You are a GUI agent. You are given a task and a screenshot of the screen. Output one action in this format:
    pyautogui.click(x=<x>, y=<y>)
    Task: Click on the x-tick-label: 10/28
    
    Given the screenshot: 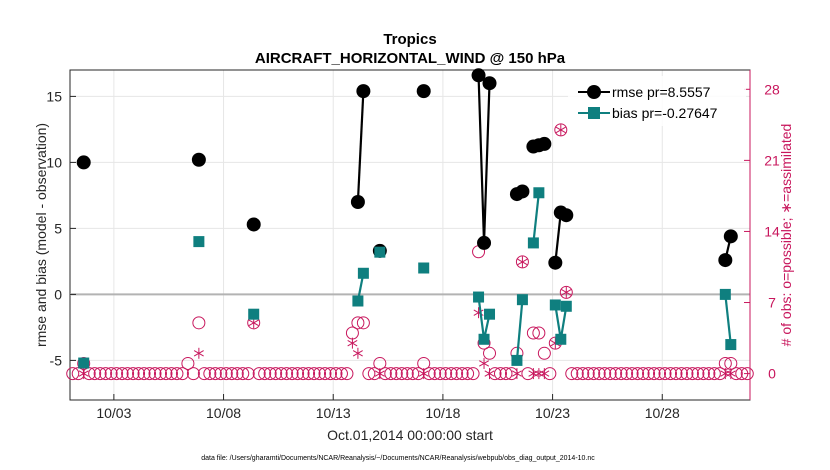 What is the action you would take?
    pyautogui.click(x=662, y=413)
    